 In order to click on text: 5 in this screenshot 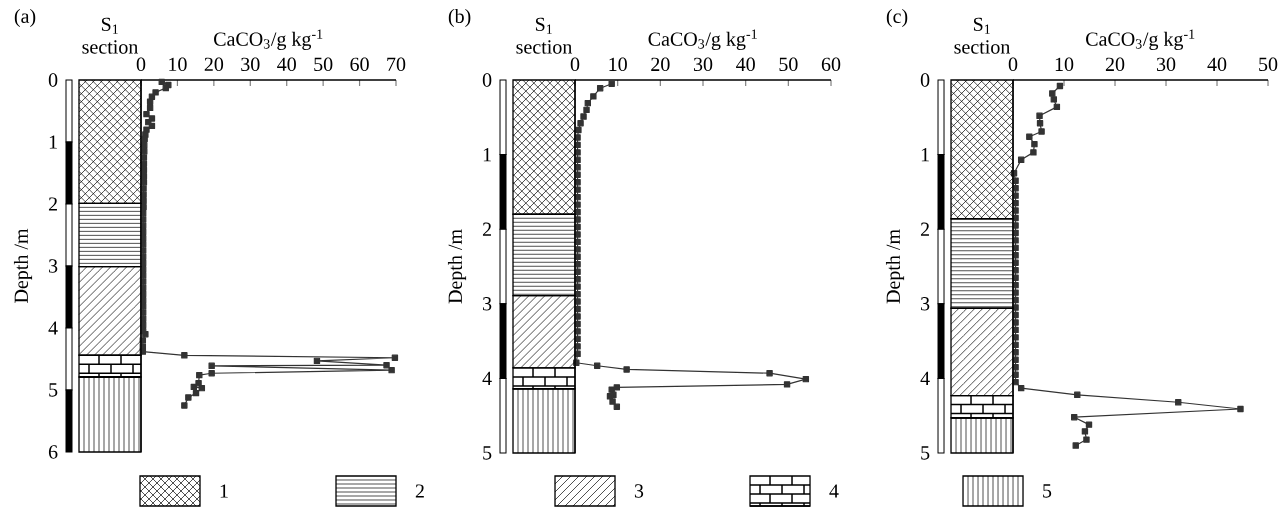, I will do `click(1047, 491)`.